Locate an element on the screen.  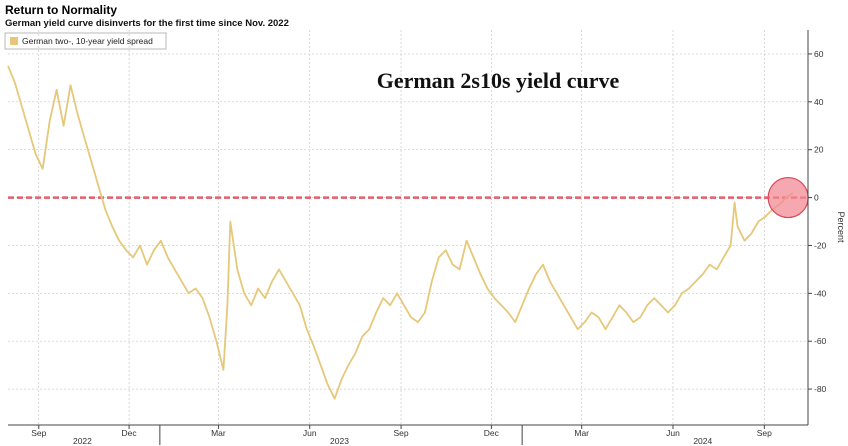
chart-title: Return to Normality is located at coordinates (61, 10).